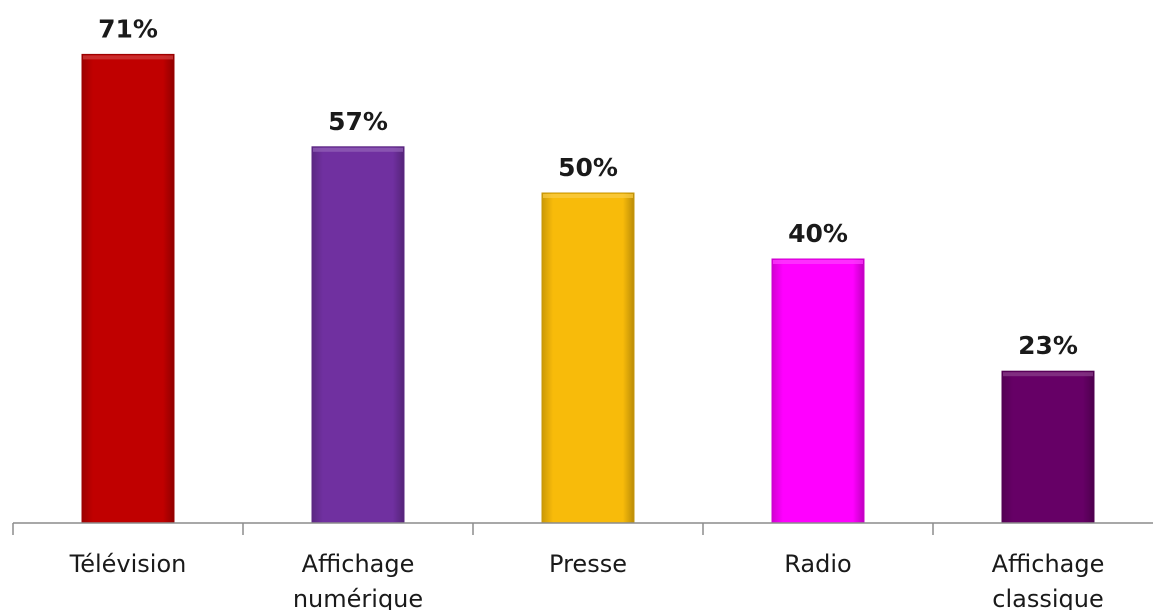 The height and width of the screenshot is (610, 1153). What do you see at coordinates (1048, 564) in the screenshot?
I see `category-label-4-0: Affichage` at bounding box center [1048, 564].